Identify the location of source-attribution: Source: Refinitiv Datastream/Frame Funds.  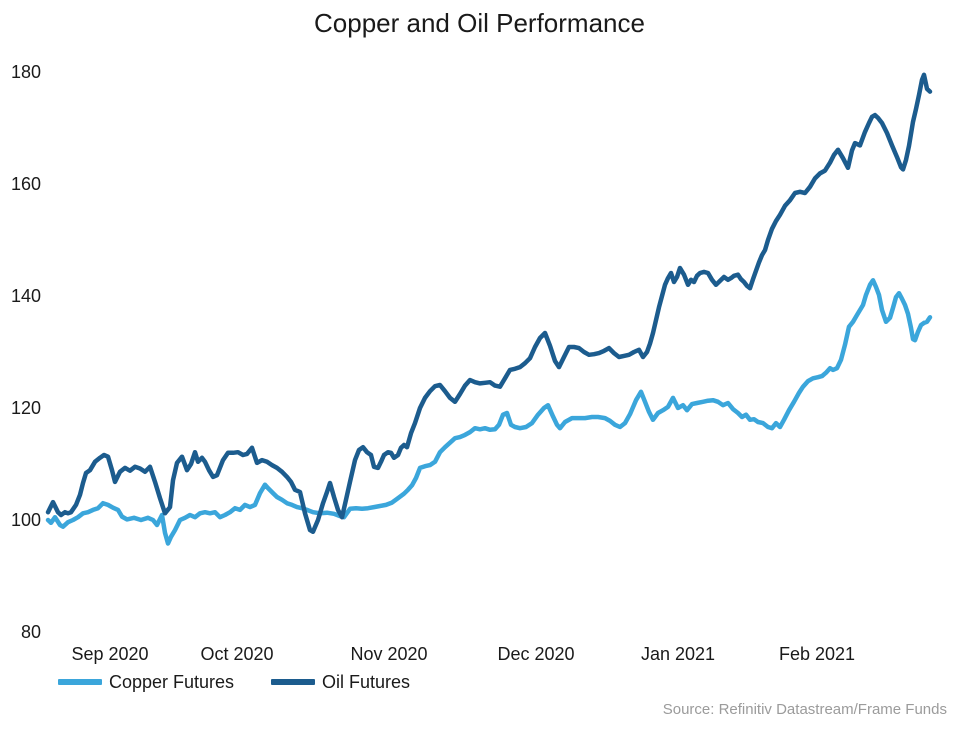
(804, 709).